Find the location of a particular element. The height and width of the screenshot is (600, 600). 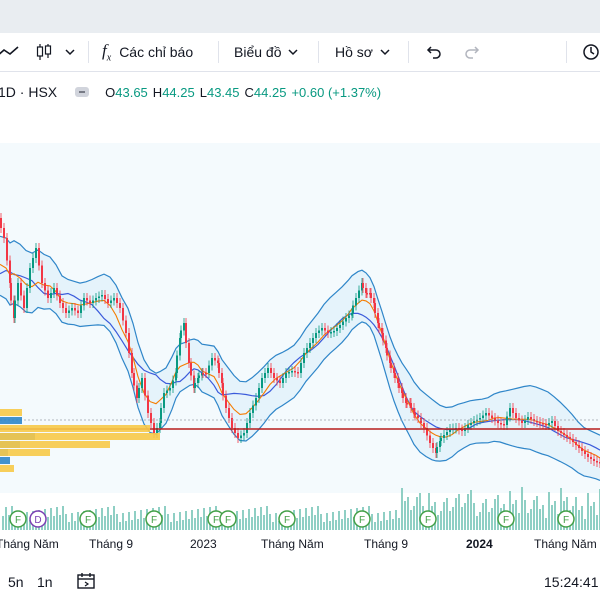

snapshot-icon is located at coordinates (590, 52).